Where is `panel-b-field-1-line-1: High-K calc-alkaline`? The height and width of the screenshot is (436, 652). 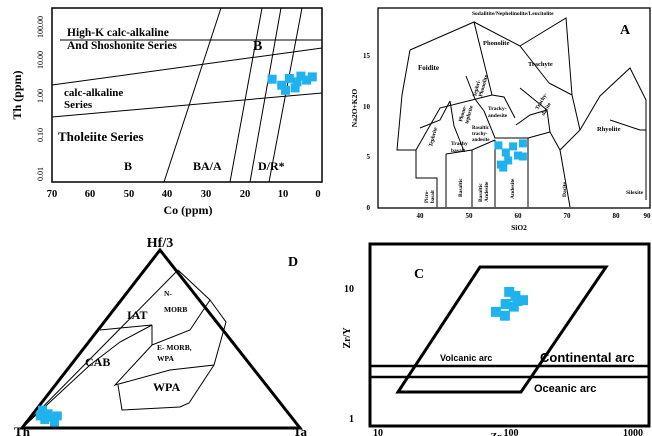 panel-b-field-1-line-1: High-K calc-alkaline is located at coordinates (118, 33).